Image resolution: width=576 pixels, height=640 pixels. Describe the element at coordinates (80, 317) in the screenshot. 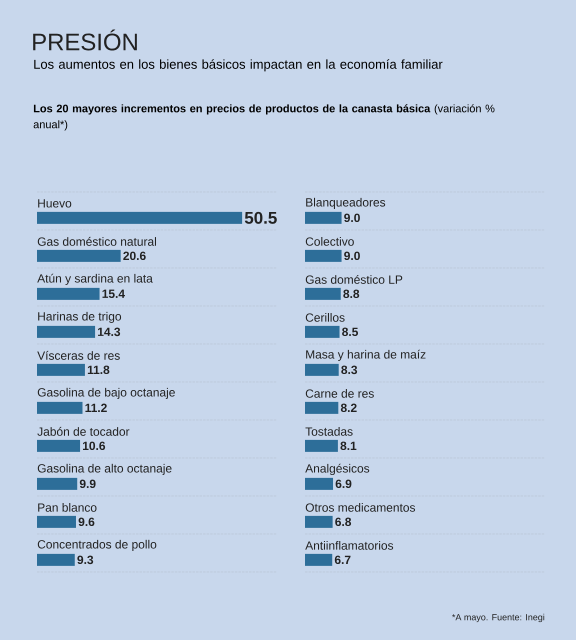

I see `y-tick-label: Harinas de trigo` at that location.